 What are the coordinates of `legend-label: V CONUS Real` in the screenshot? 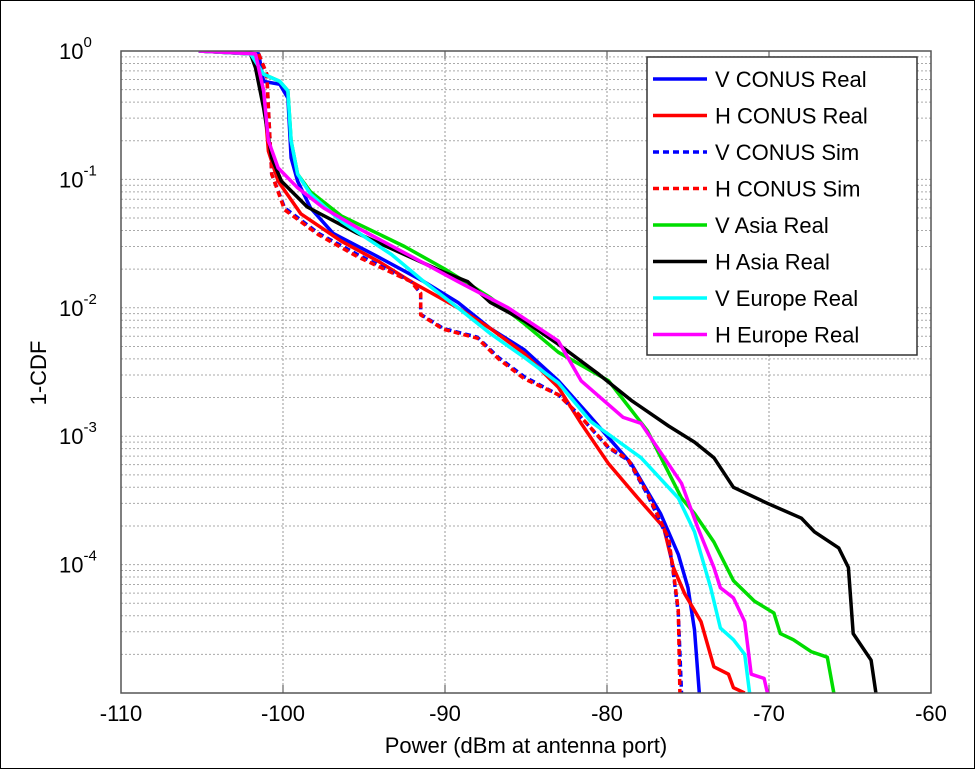 It's located at (791, 79).